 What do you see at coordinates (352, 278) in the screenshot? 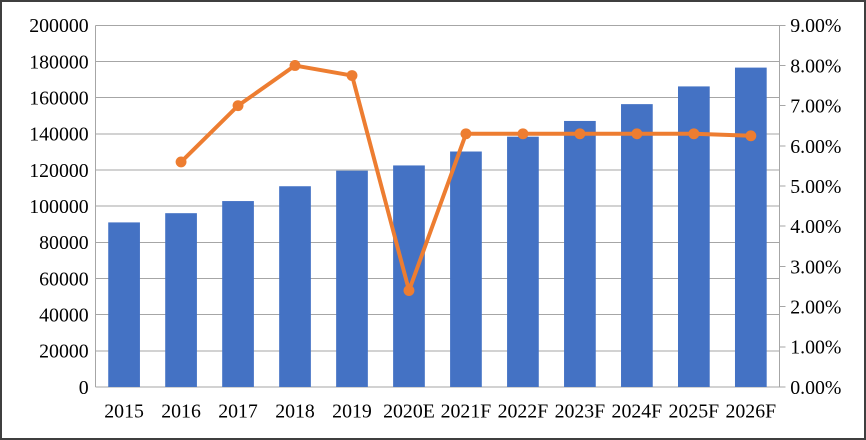
I see `bar-2019` at bounding box center [352, 278].